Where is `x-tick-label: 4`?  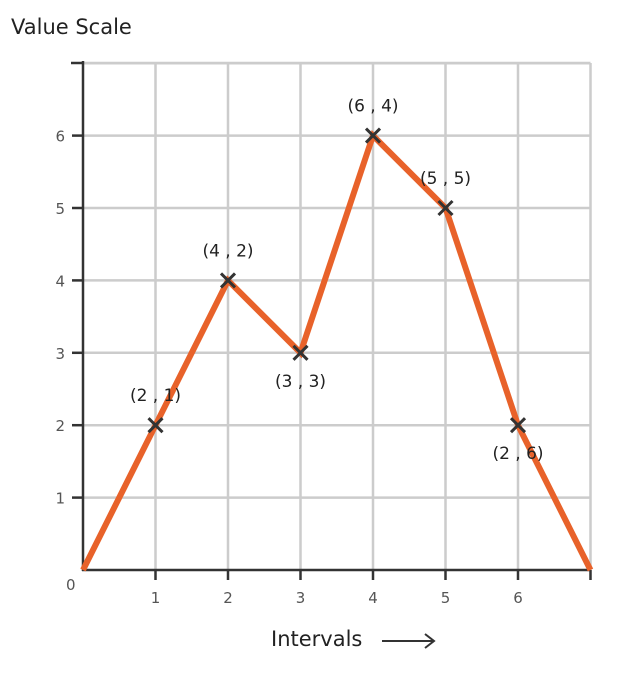
x-tick-label: 4 is located at coordinates (373, 598).